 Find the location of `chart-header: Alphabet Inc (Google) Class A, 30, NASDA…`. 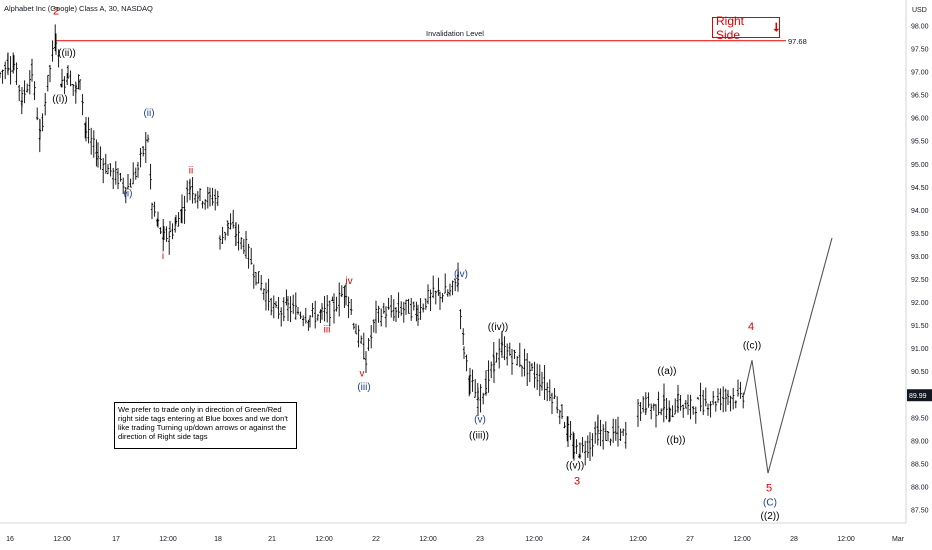

chart-header: Alphabet Inc (Google) Class A, 30, NASDA… is located at coordinates (78, 8).